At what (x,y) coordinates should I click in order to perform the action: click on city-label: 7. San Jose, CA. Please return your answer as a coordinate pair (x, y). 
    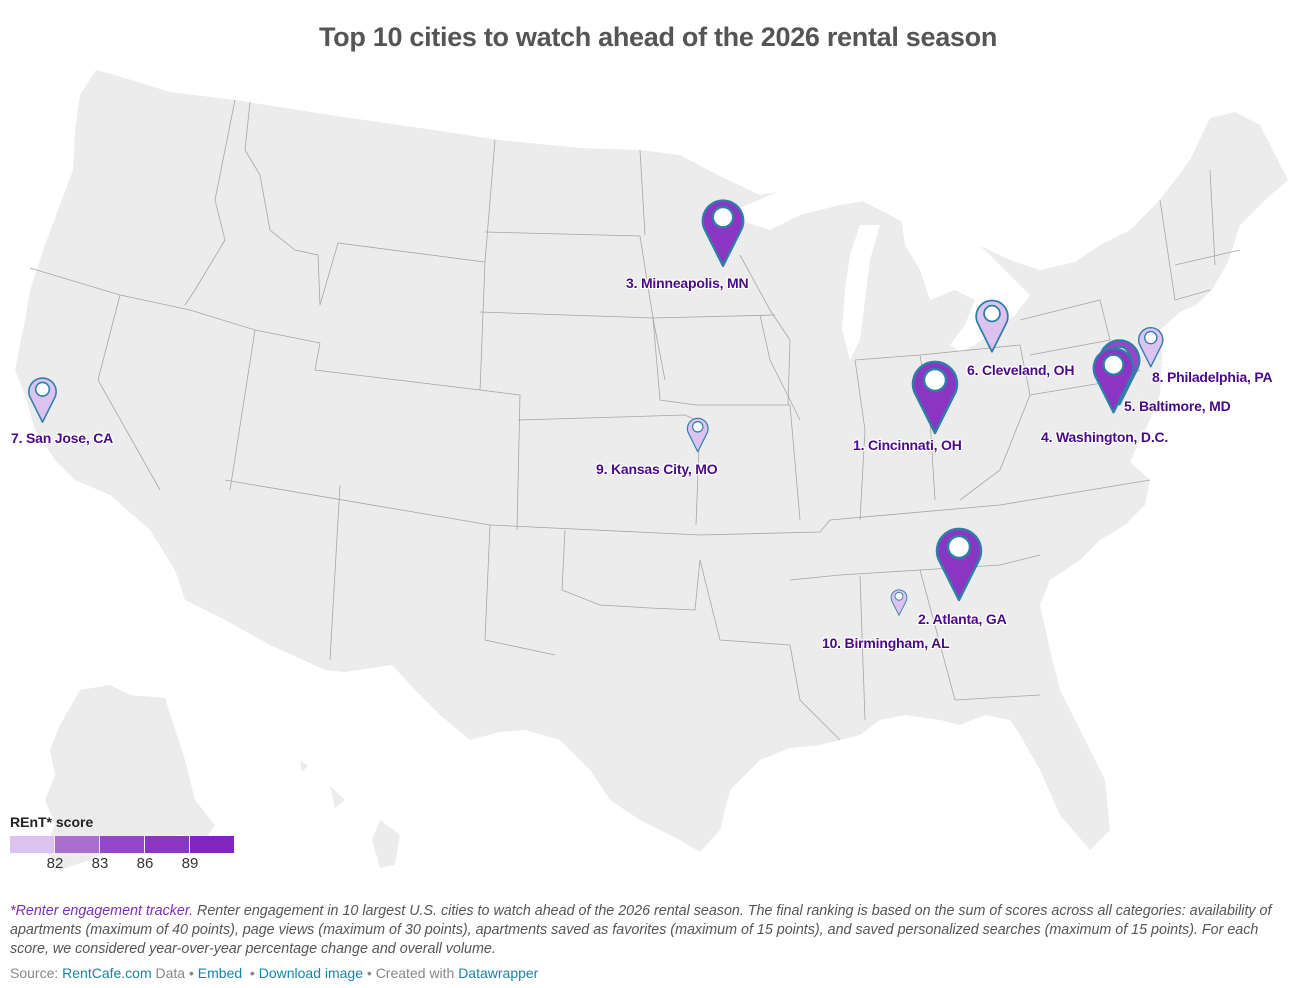
    Looking at the image, I should click on (62, 438).